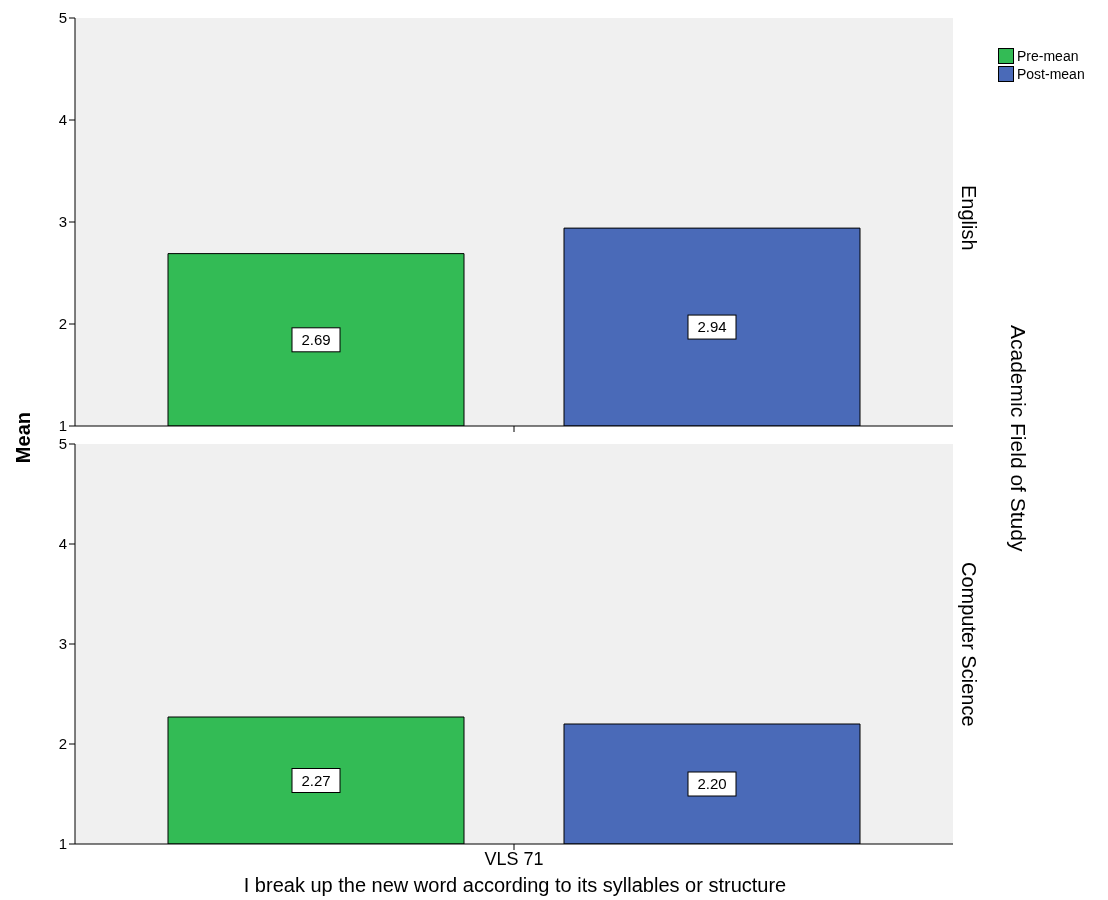 This screenshot has height=900, width=1108. What do you see at coordinates (712, 783) in the screenshot?
I see `data-label: 2.20` at bounding box center [712, 783].